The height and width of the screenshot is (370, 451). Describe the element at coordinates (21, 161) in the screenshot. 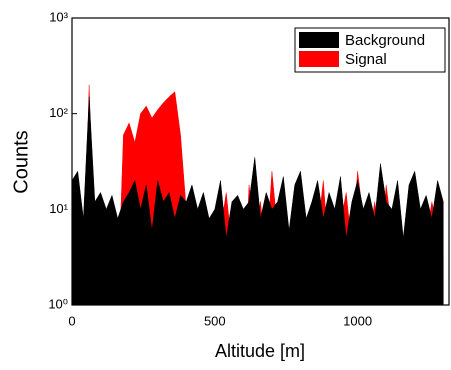

I see `y-axis-label: Counts` at that location.